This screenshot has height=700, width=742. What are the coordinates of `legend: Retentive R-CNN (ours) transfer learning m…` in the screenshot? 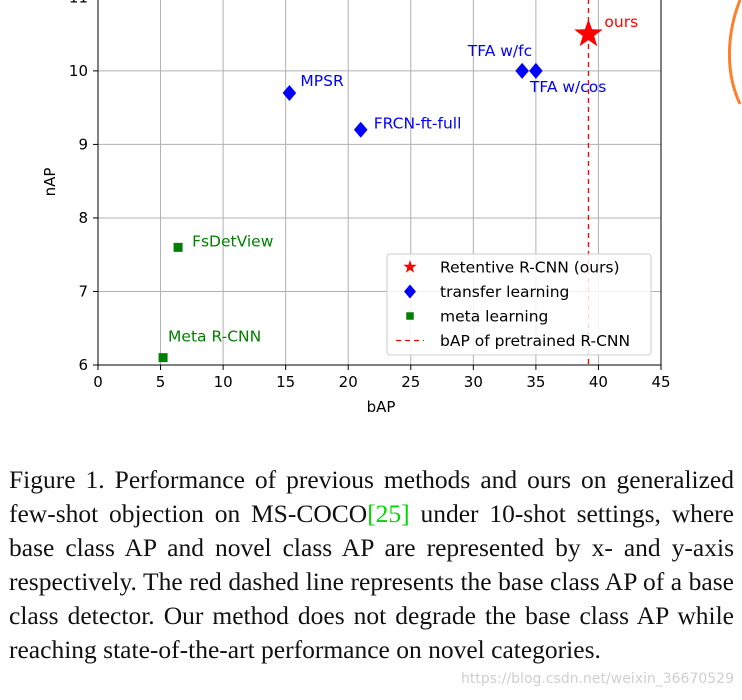 It's located at (519, 304).